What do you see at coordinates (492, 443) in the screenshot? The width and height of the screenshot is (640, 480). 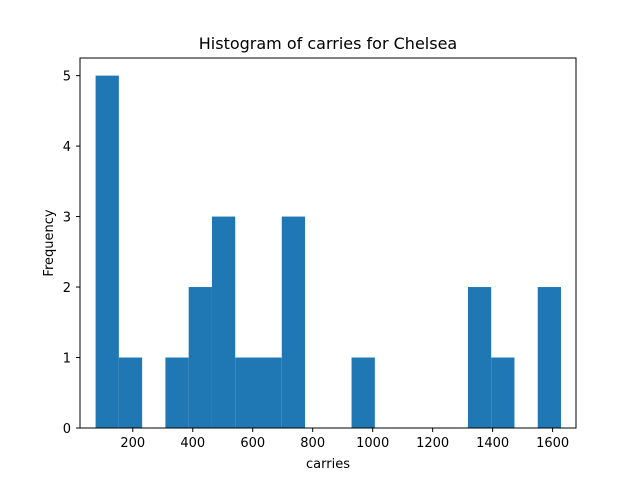 I see `x-tick-label: 1400` at bounding box center [492, 443].